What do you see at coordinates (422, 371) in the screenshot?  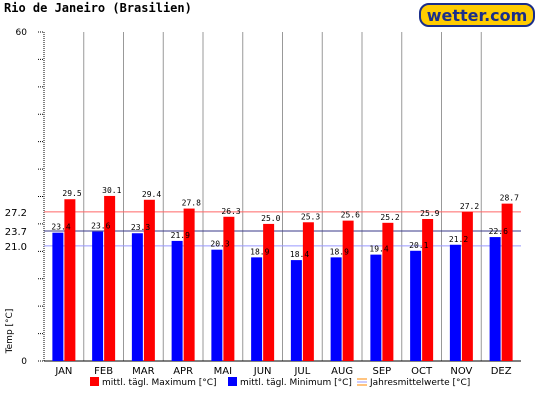 I see `x-tick-label-OCT: OCT` at bounding box center [422, 371].